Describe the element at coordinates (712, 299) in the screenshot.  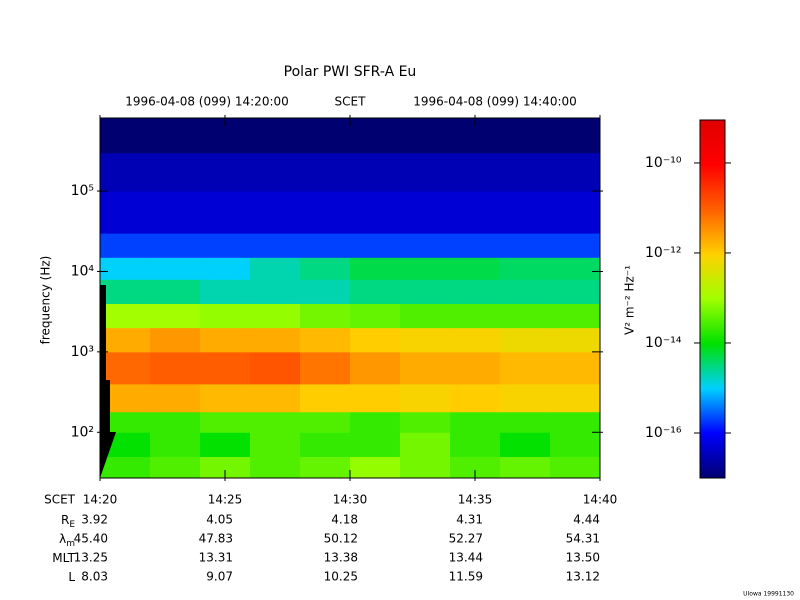
I see `colorbar` at that location.